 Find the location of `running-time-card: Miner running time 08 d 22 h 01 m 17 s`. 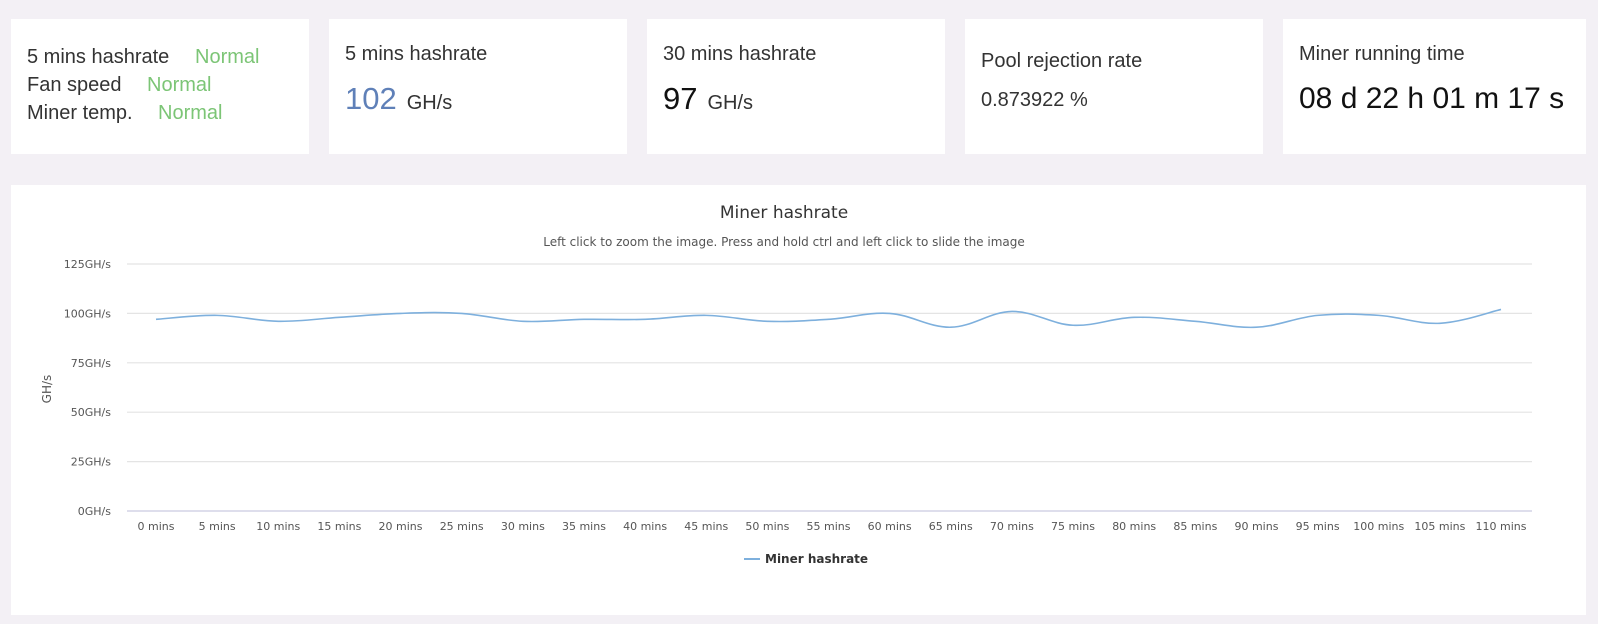

running-time-card: Miner running time 08 d 22 h 01 m 17 s is located at coordinates (1434, 86).